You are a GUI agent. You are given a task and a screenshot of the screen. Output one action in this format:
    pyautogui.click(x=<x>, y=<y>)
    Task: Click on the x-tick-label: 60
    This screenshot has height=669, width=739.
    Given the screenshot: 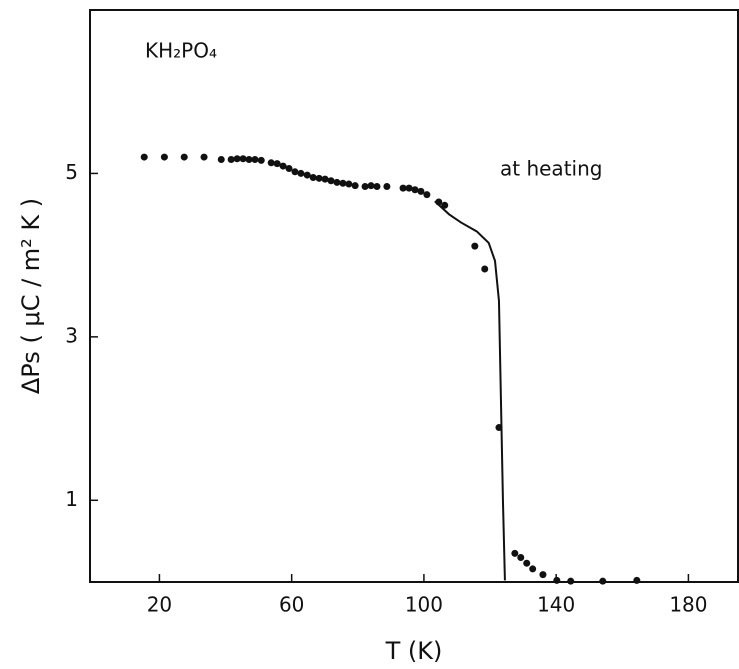 What is the action you would take?
    pyautogui.click(x=291, y=605)
    